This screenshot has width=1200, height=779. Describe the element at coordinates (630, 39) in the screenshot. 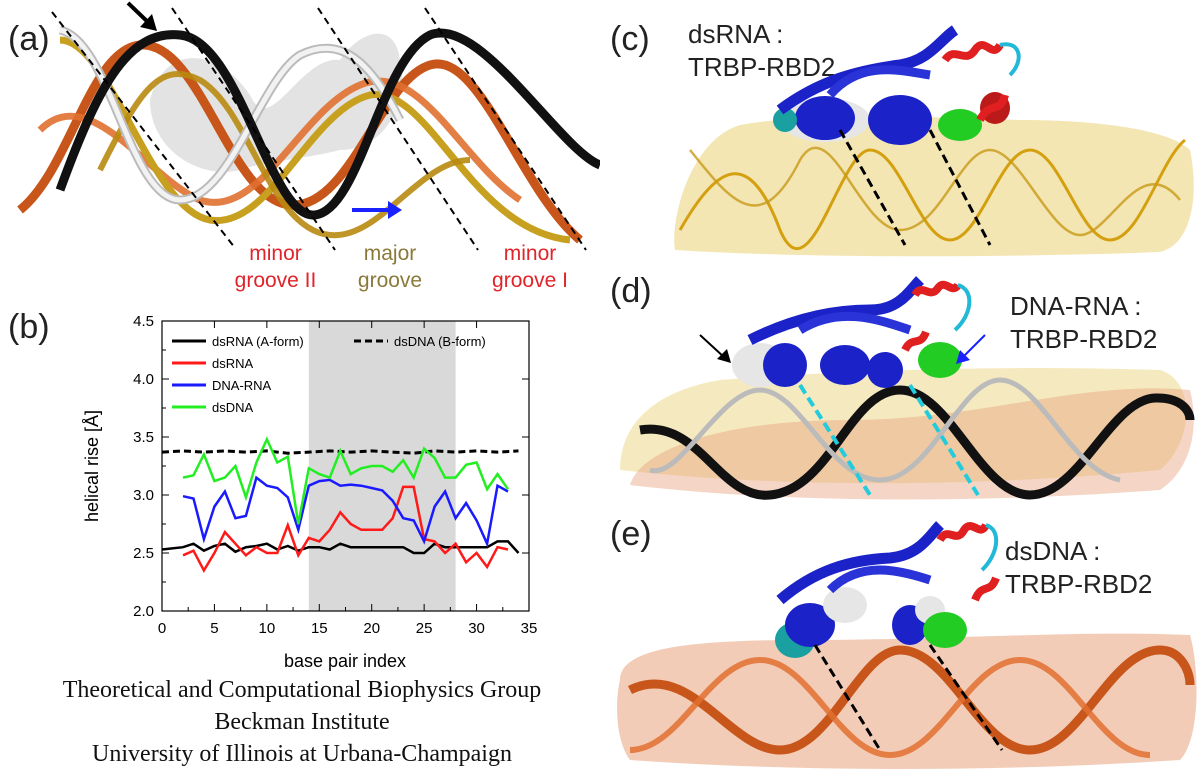

I see `panel-label-c: (c)` at that location.